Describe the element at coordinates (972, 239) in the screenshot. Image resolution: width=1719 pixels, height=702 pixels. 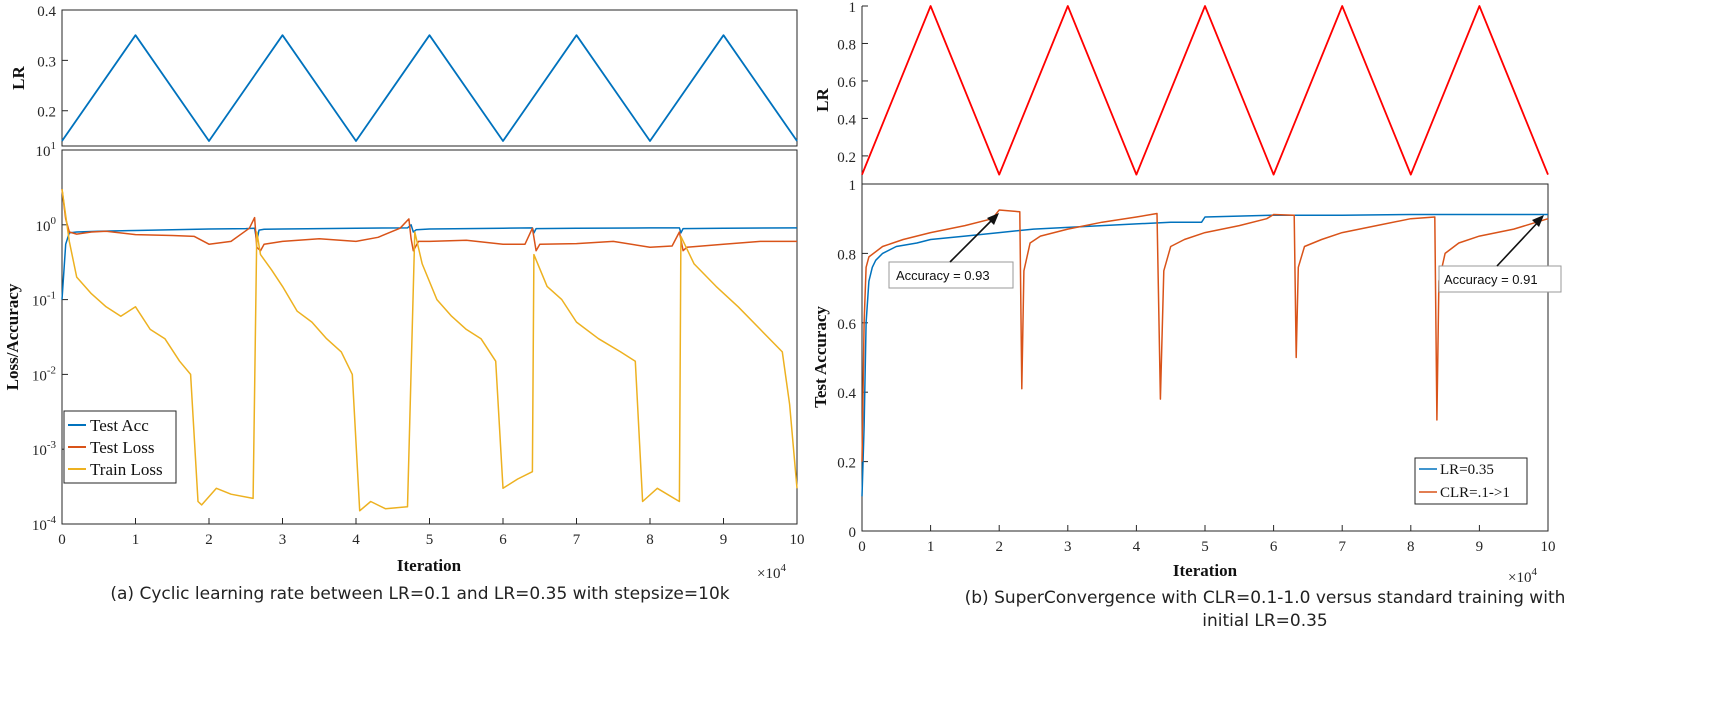
I see `annotation-1-arrow-shaft` at that location.